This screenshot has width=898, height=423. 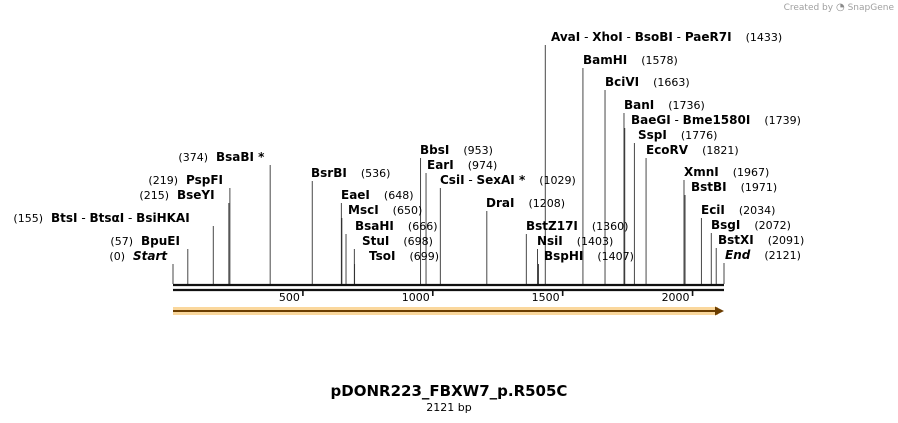 What do you see at coordinates (757, 210) in the screenshot?
I see `site-position: (2034)` at bounding box center [757, 210].